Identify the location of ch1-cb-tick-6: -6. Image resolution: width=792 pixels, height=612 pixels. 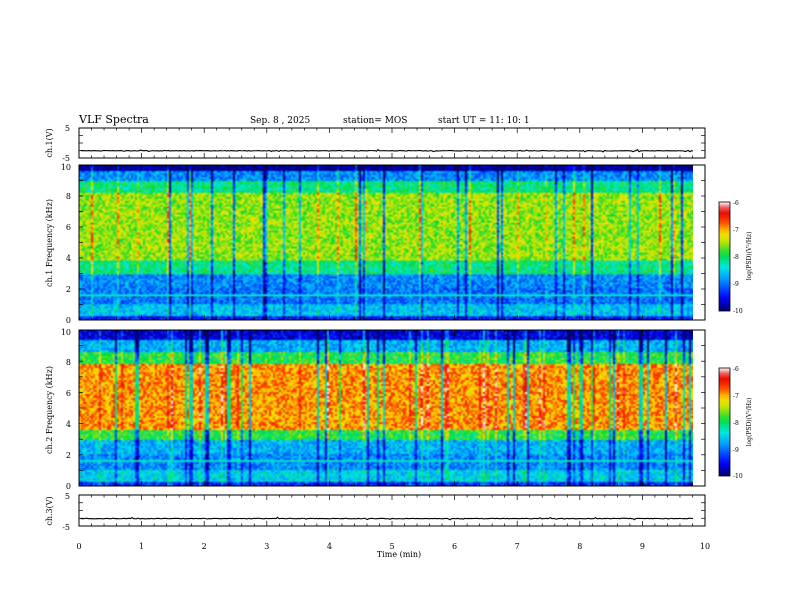
(736, 203).